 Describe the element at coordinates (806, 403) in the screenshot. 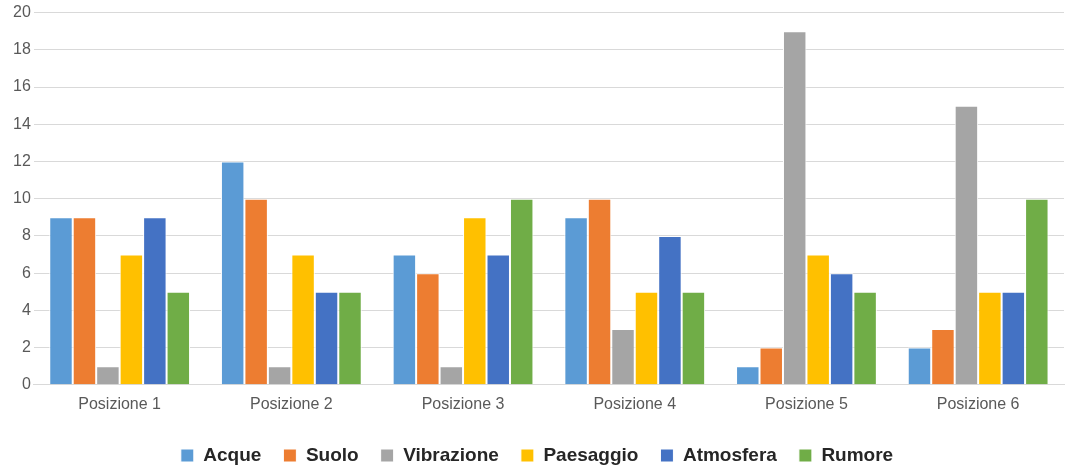

I see `x-tick-label: Posizione 5` at that location.